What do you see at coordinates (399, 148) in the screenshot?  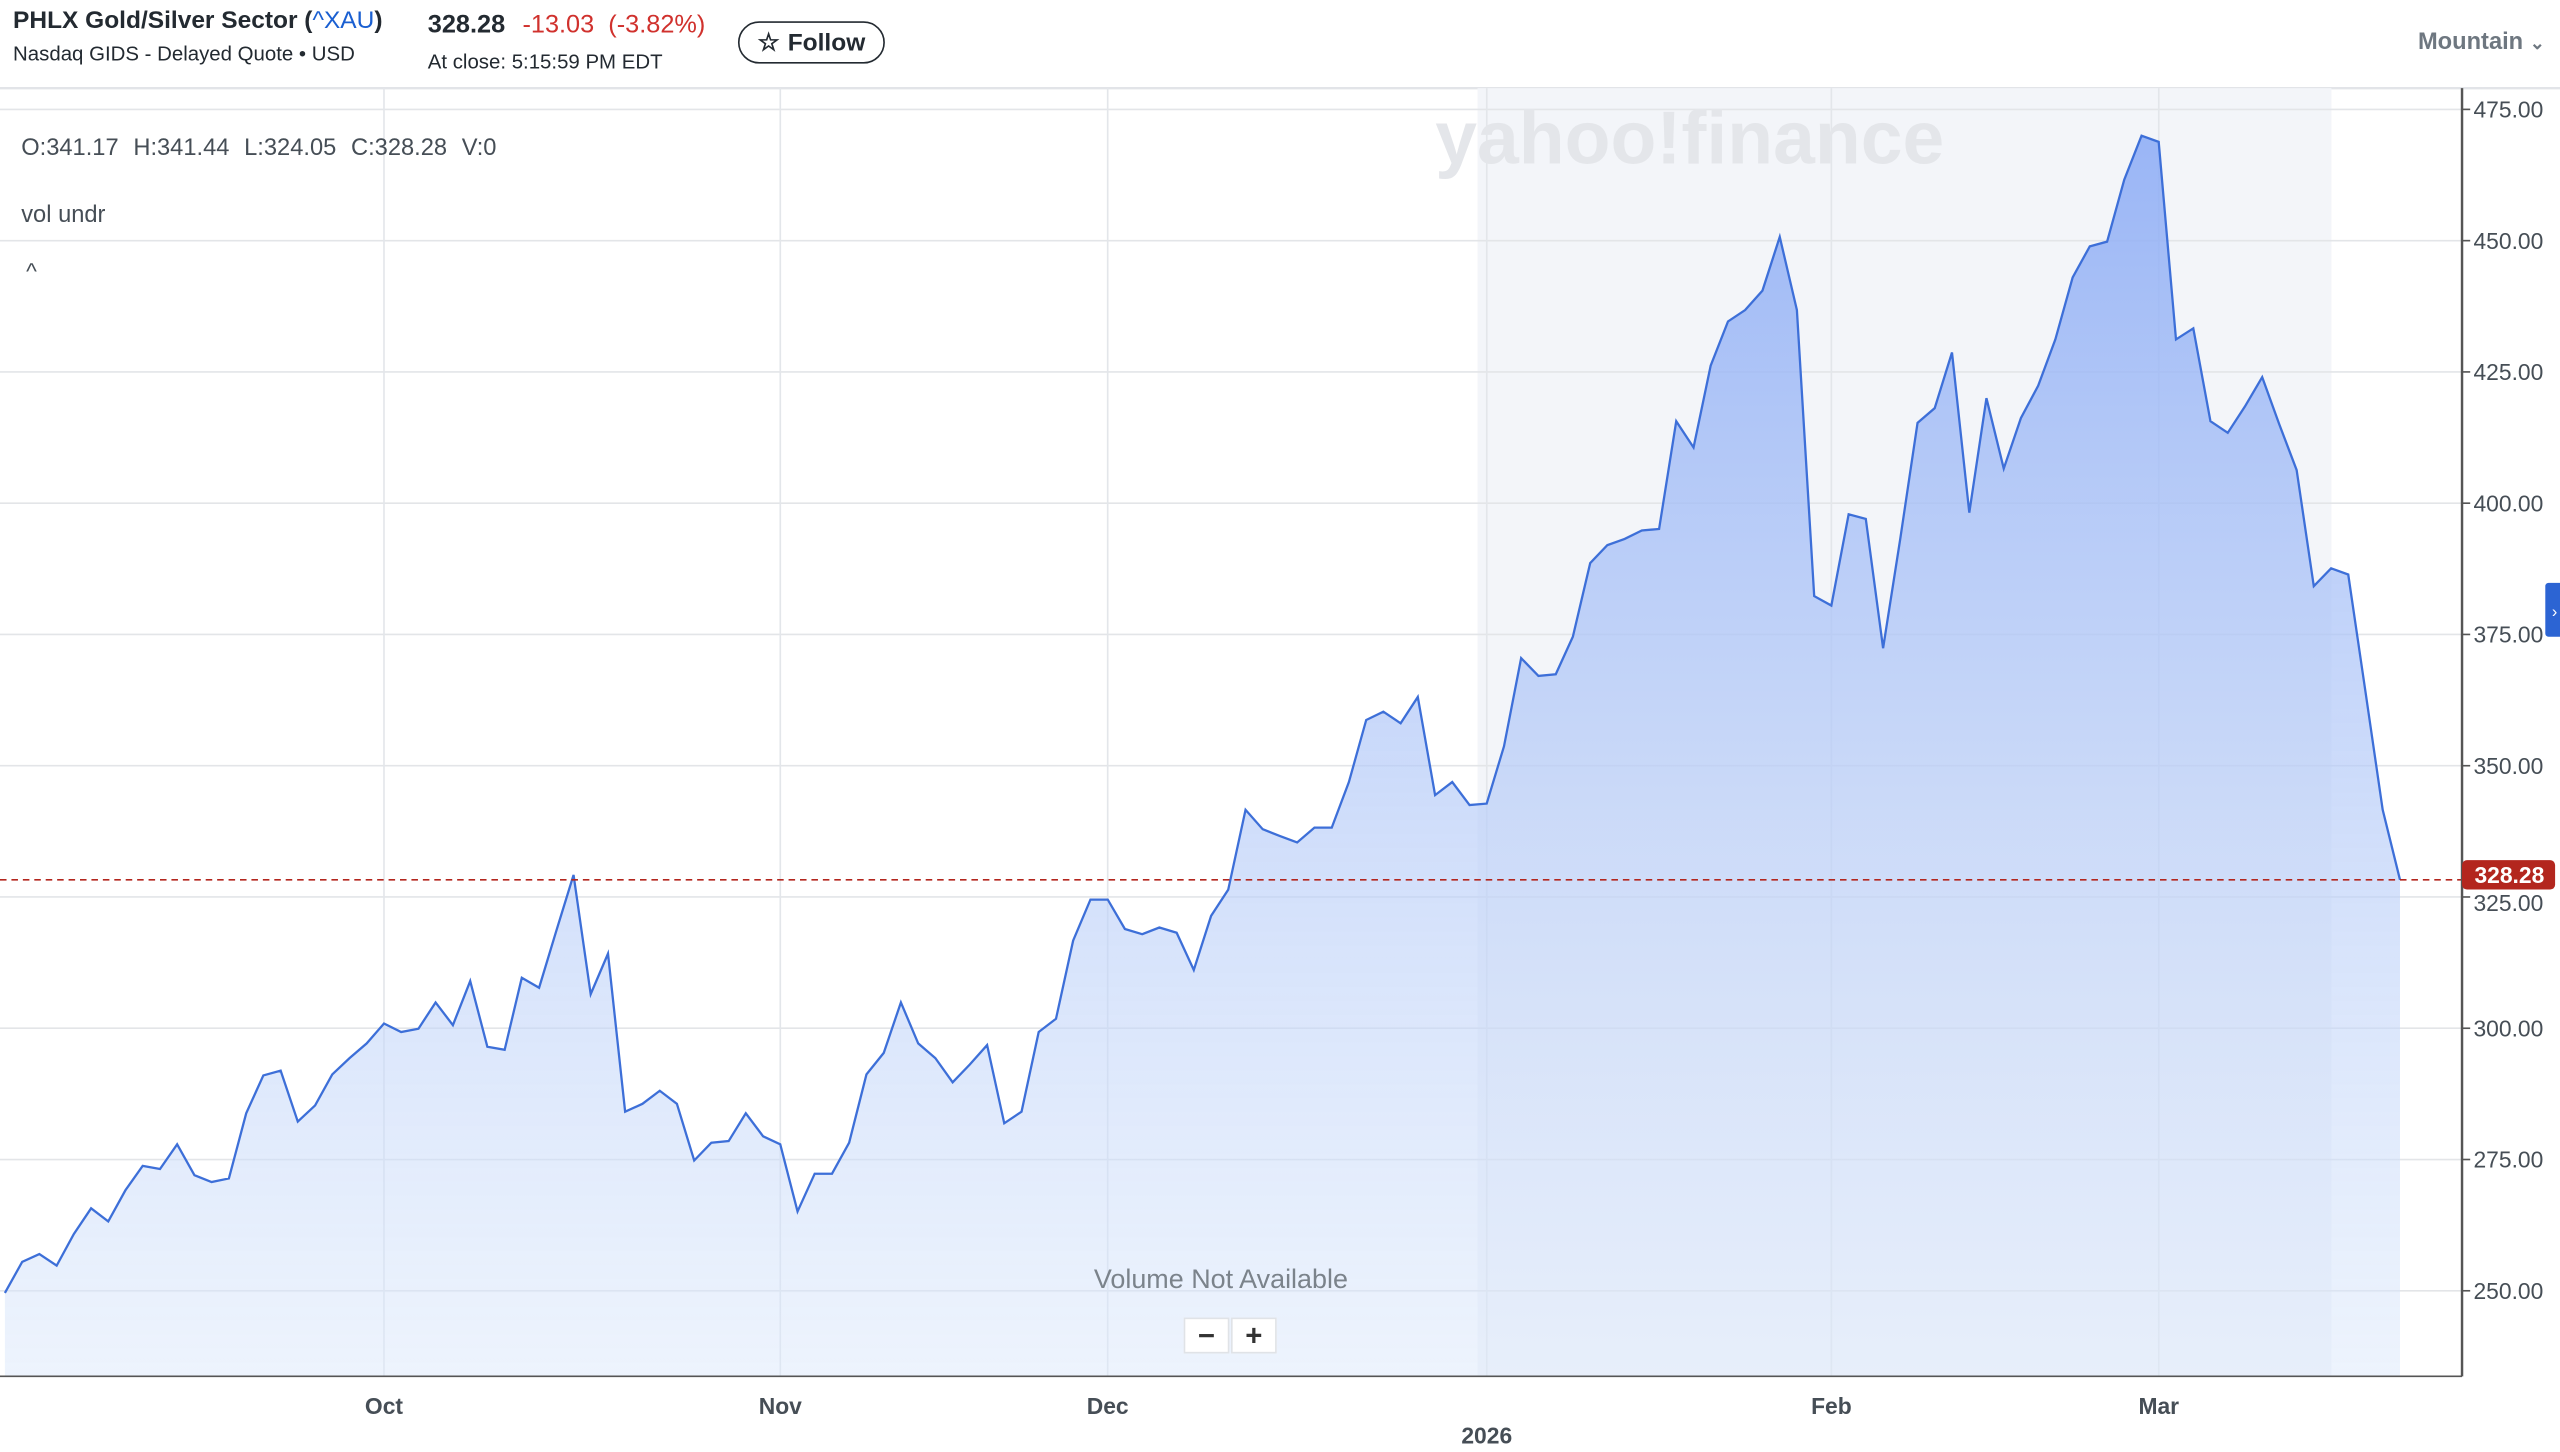 I see `close-value: C:328.28` at bounding box center [399, 148].